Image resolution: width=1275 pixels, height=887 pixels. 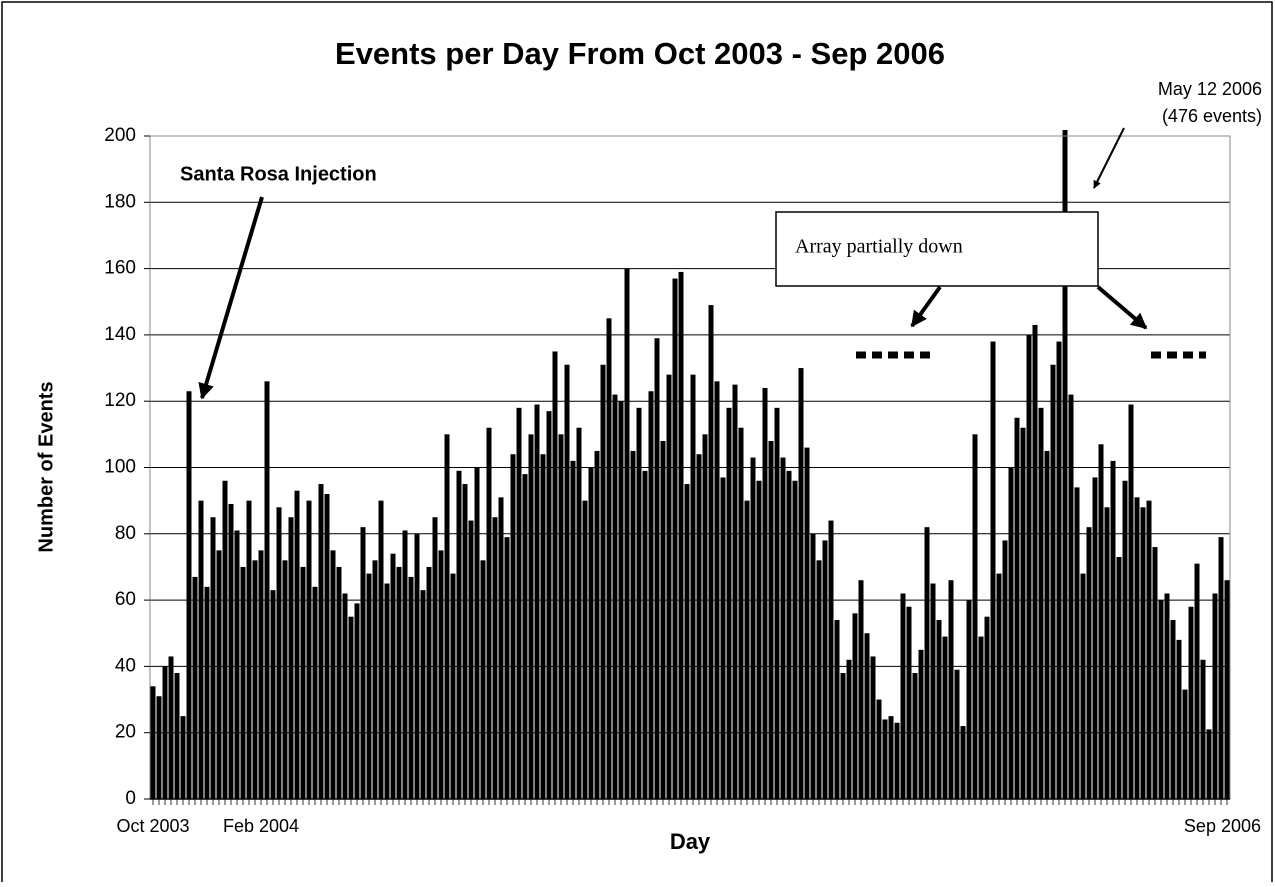 I want to click on y-tick-label: 20, so click(x=125, y=732).